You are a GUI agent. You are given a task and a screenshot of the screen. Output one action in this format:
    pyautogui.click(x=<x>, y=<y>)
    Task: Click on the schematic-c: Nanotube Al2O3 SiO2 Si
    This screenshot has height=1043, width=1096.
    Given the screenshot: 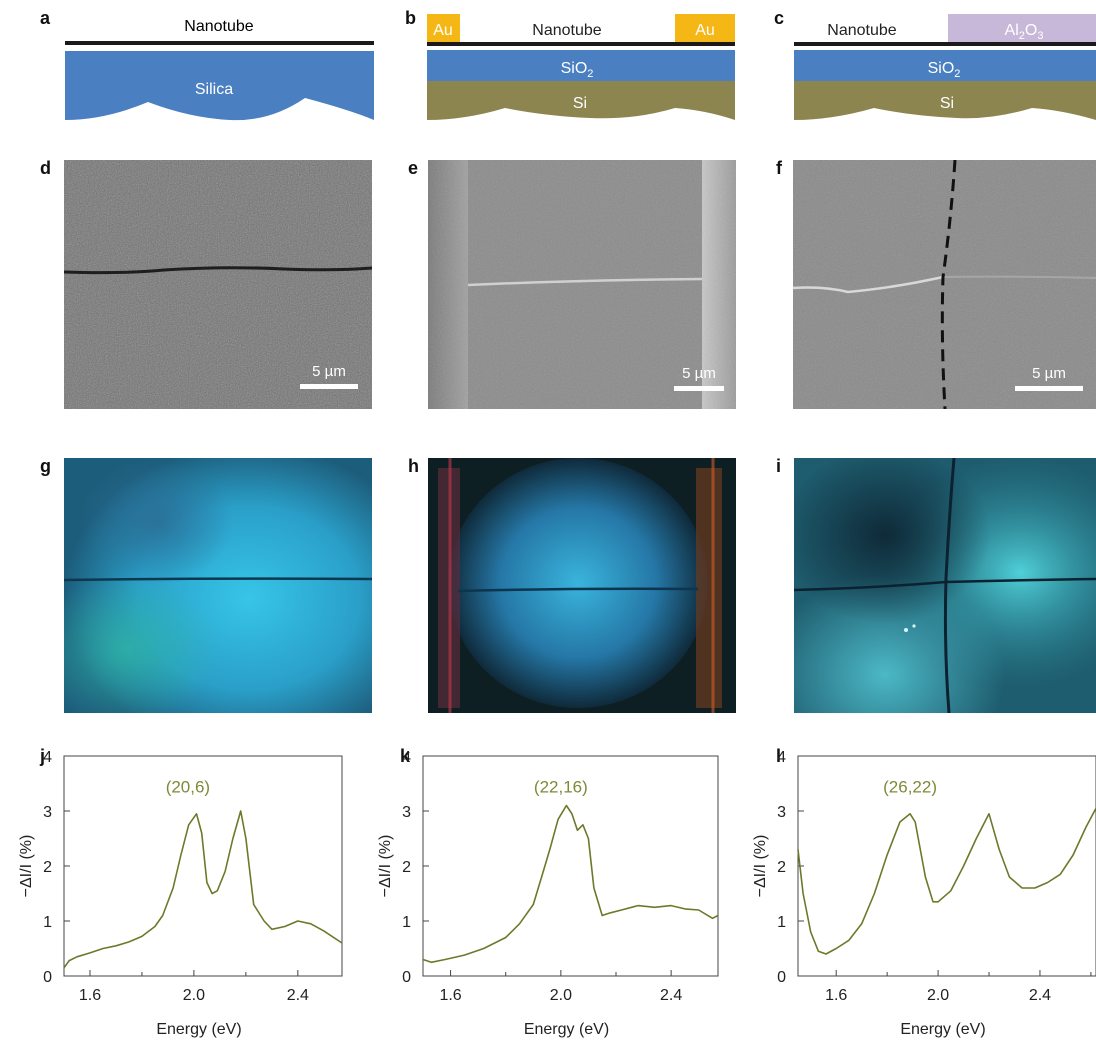 What is the action you would take?
    pyautogui.click(x=945, y=67)
    